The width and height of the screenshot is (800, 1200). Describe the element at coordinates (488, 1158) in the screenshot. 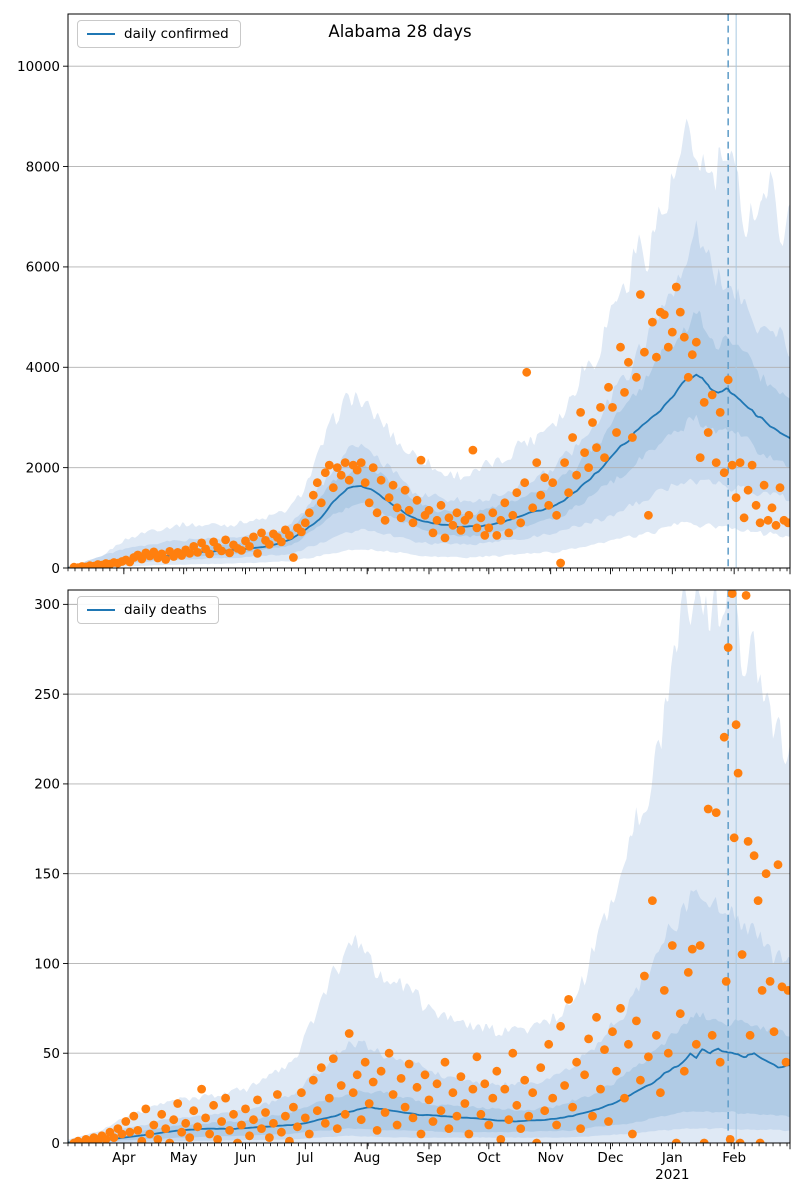

I see `x-tick-label: Oct` at that location.